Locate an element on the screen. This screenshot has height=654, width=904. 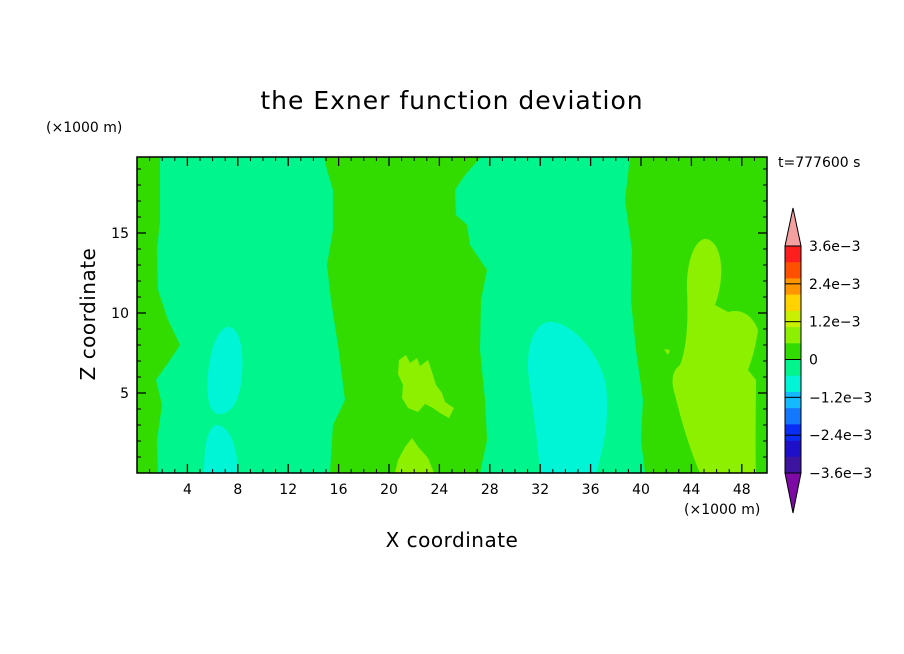
x-tick-label: 4 is located at coordinates (187, 490).